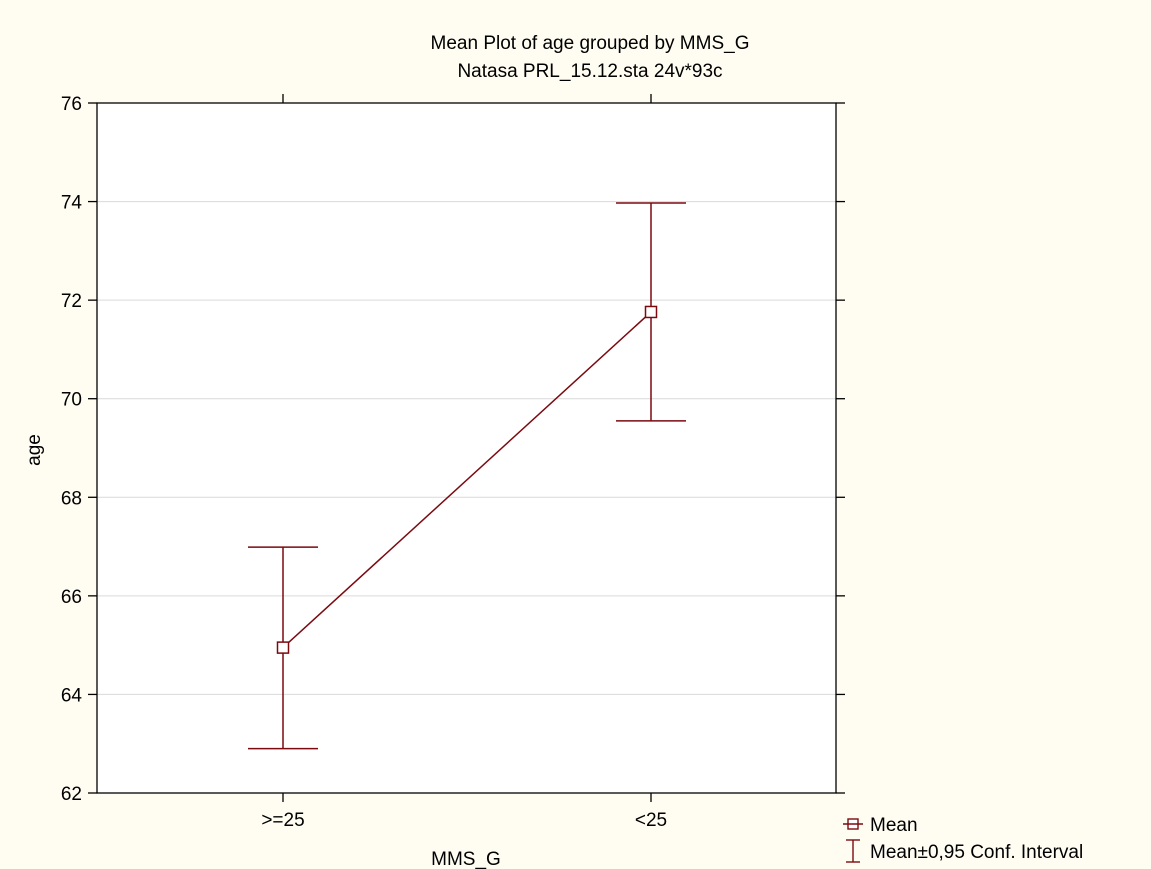 Image resolution: width=1151 pixels, height=869 pixels. Describe the element at coordinates (71, 498) in the screenshot. I see `y-tick-label: 68` at that location.